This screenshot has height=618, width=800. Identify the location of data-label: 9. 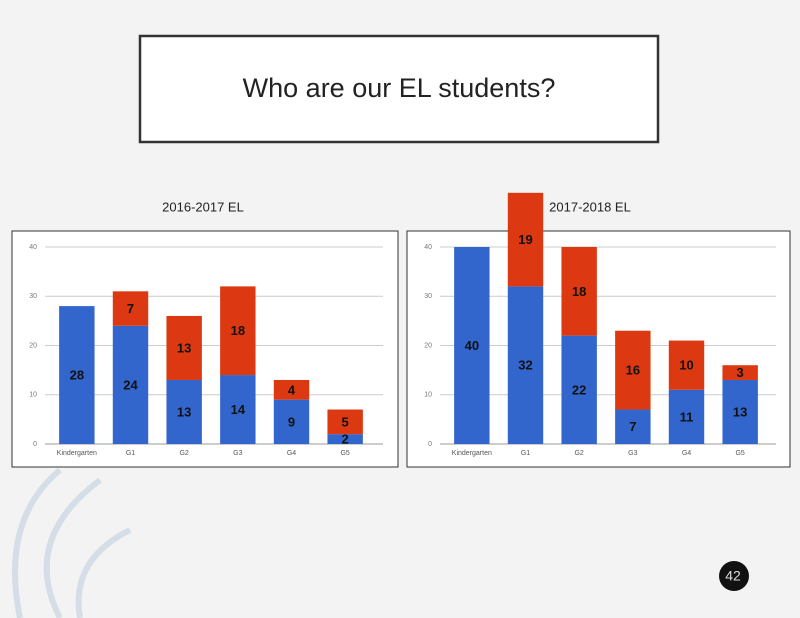
(291, 421).